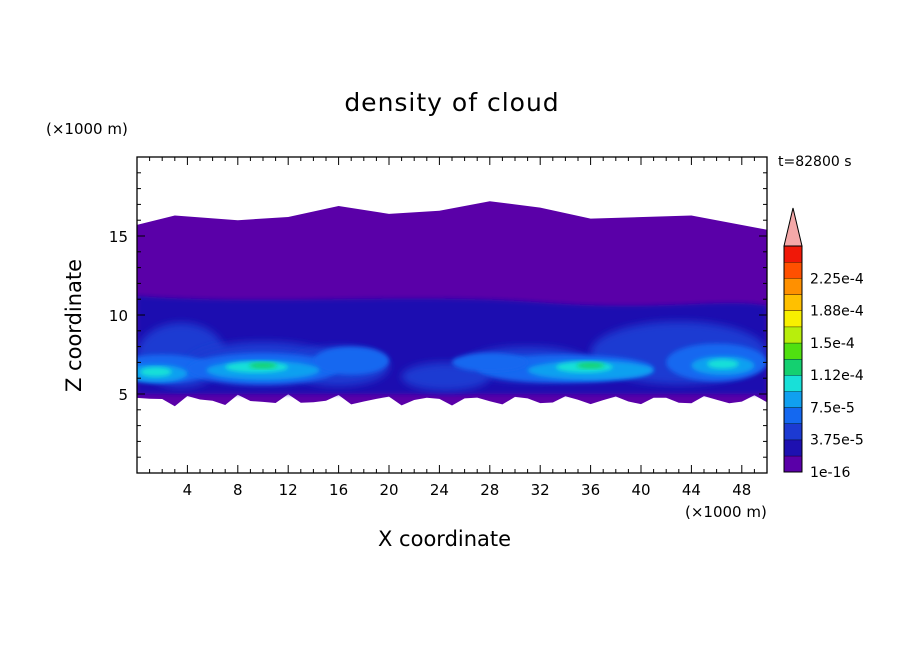  What do you see at coordinates (815, 162) in the screenshot?
I see `time-stamp: t=82800 s` at bounding box center [815, 162].